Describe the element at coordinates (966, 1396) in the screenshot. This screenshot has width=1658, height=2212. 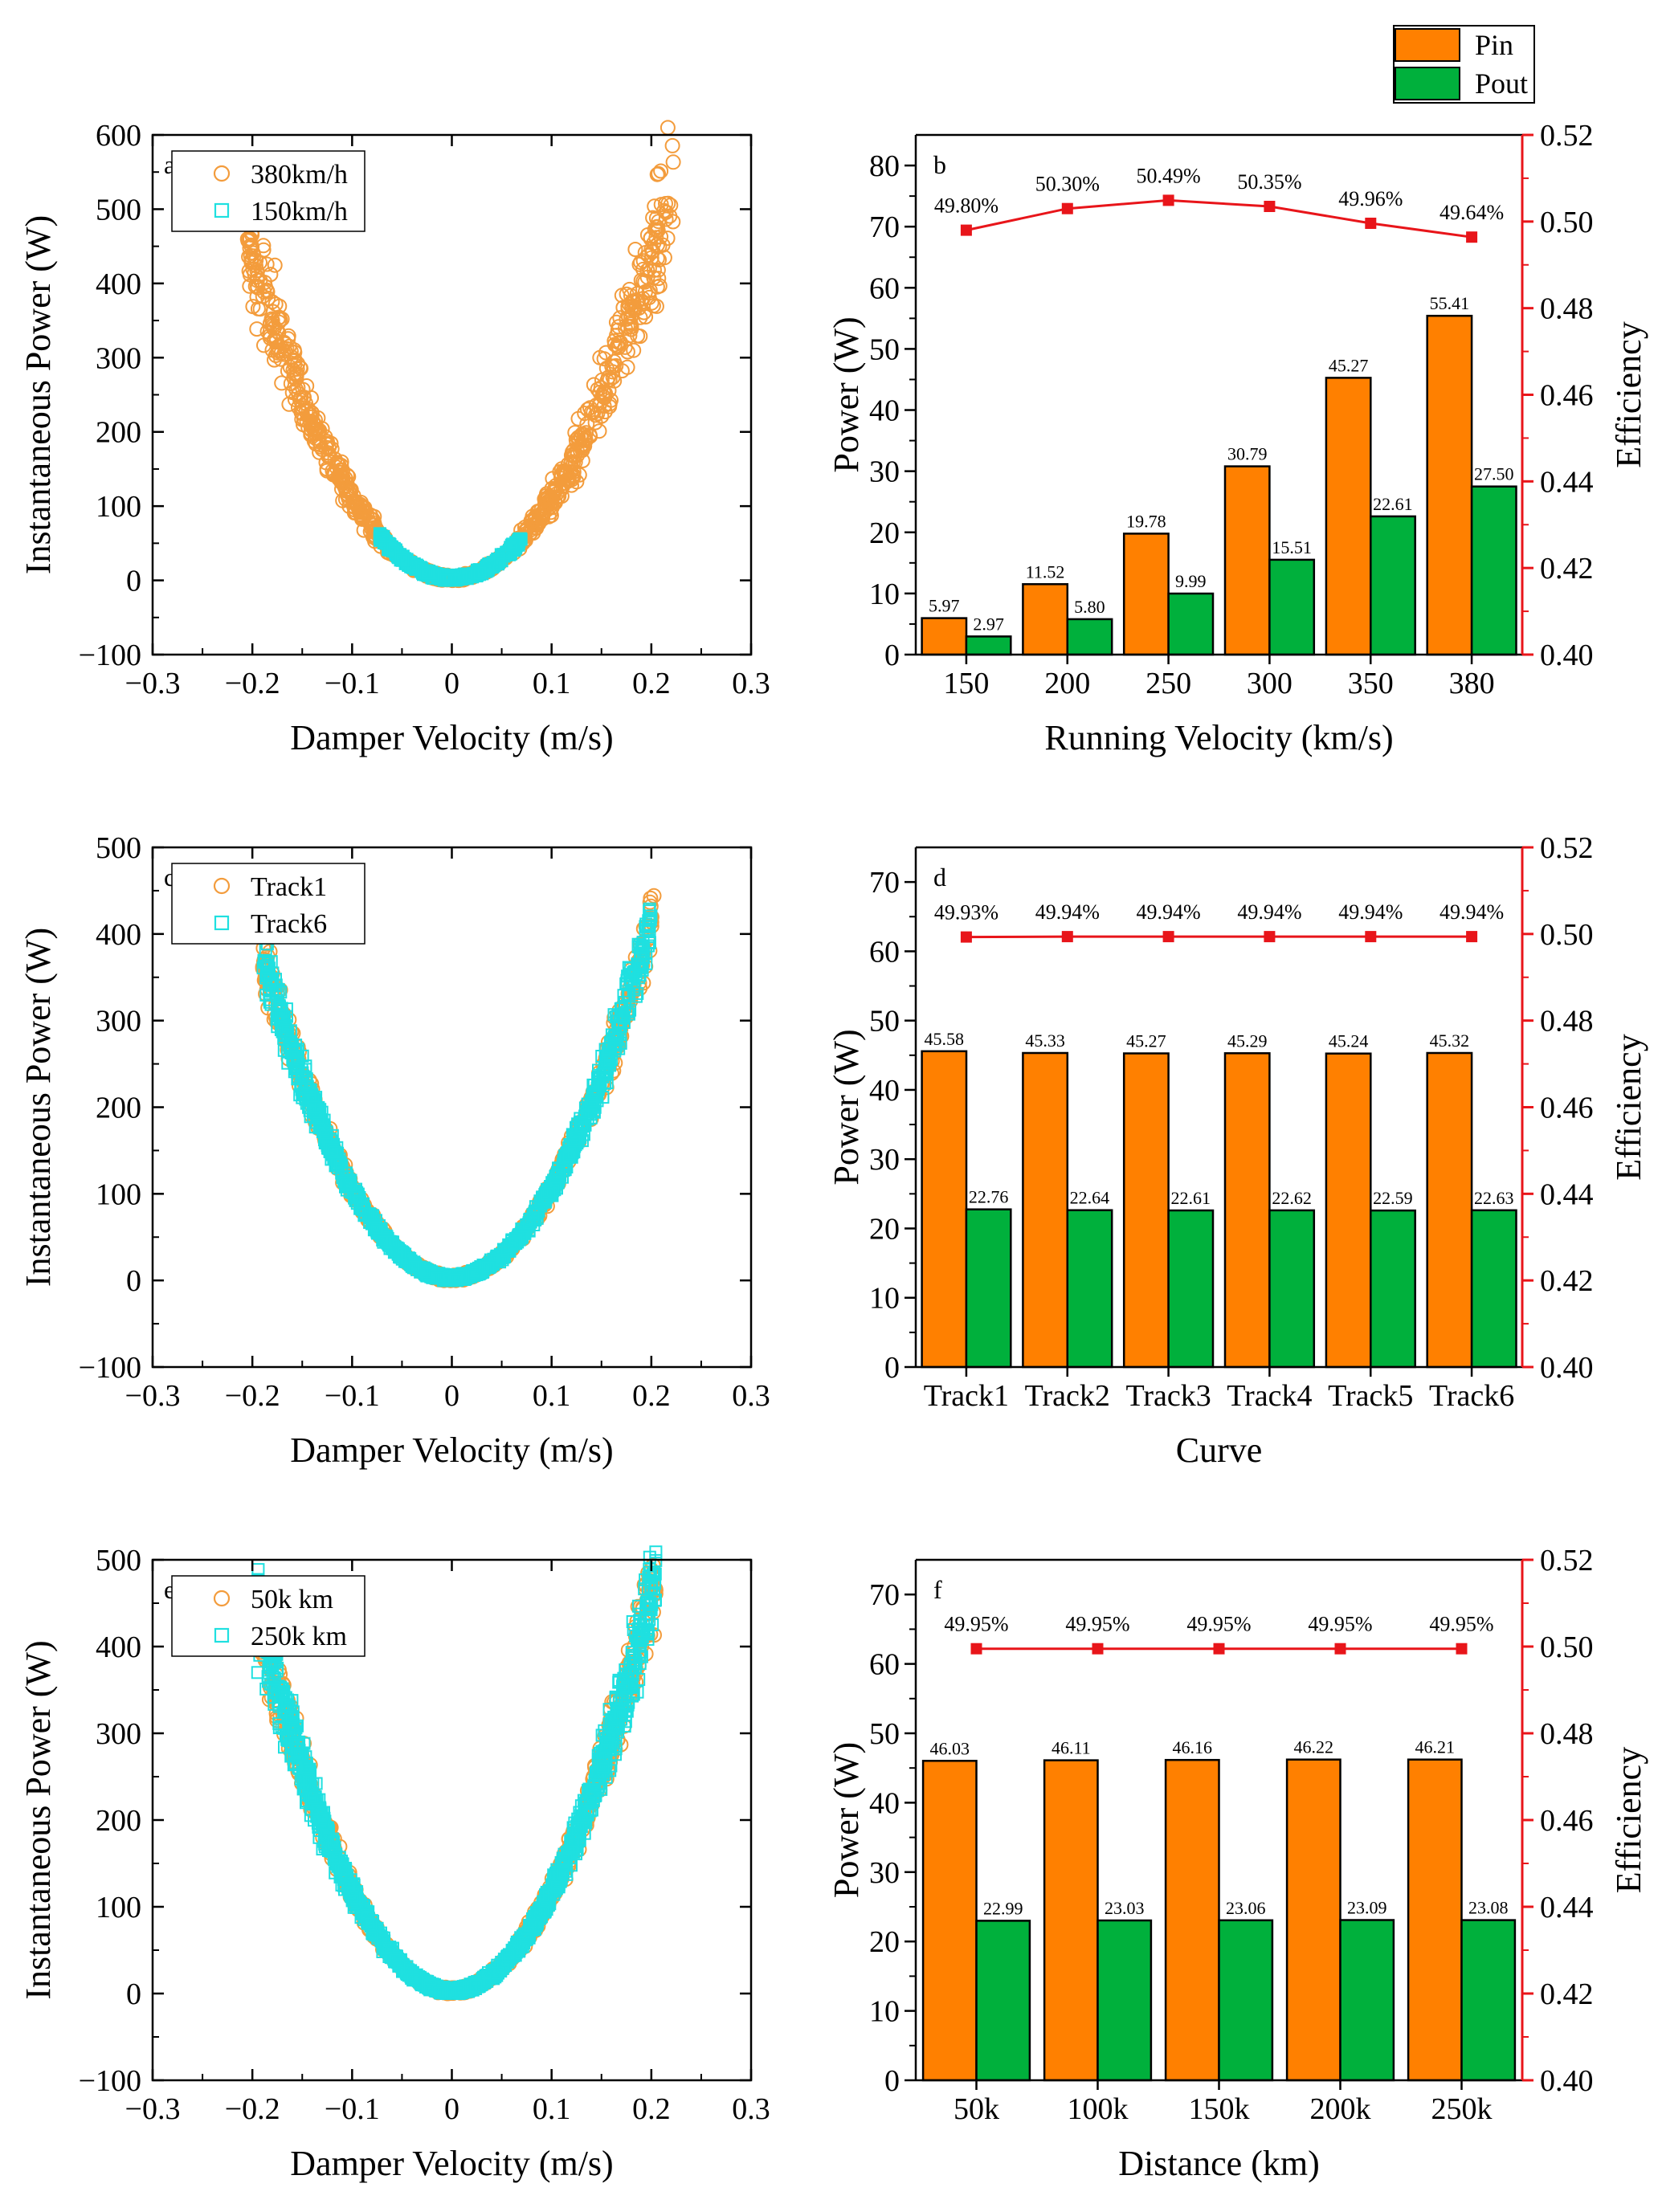
I see `x-category-label: Track1` at that location.